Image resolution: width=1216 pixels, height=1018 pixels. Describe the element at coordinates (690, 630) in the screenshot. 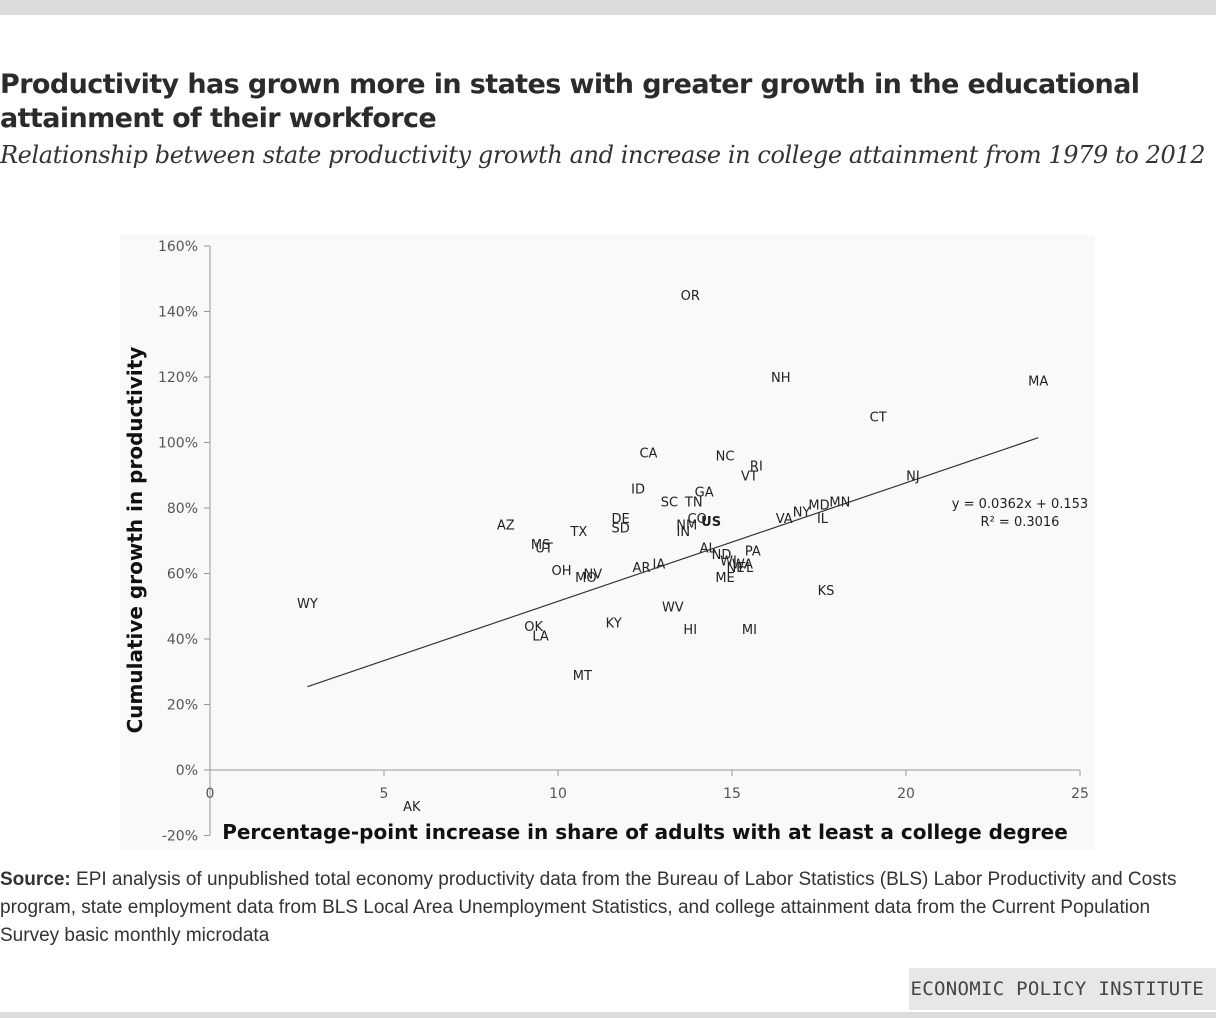

I see `data-point-hi: HI` at that location.